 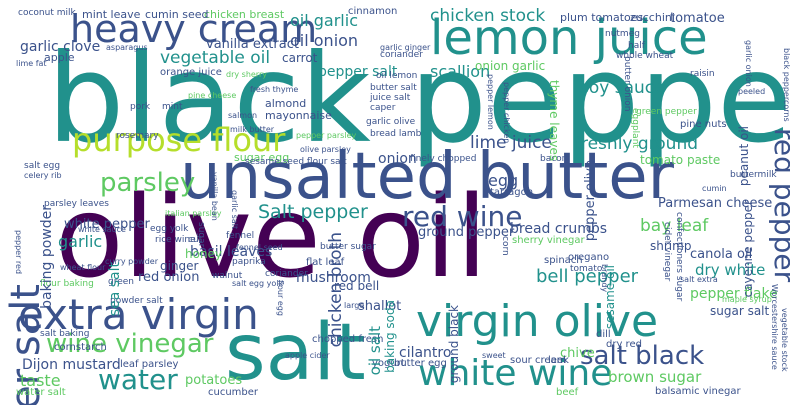 I want to click on word: Parmesan cheese, so click(x=715, y=203).